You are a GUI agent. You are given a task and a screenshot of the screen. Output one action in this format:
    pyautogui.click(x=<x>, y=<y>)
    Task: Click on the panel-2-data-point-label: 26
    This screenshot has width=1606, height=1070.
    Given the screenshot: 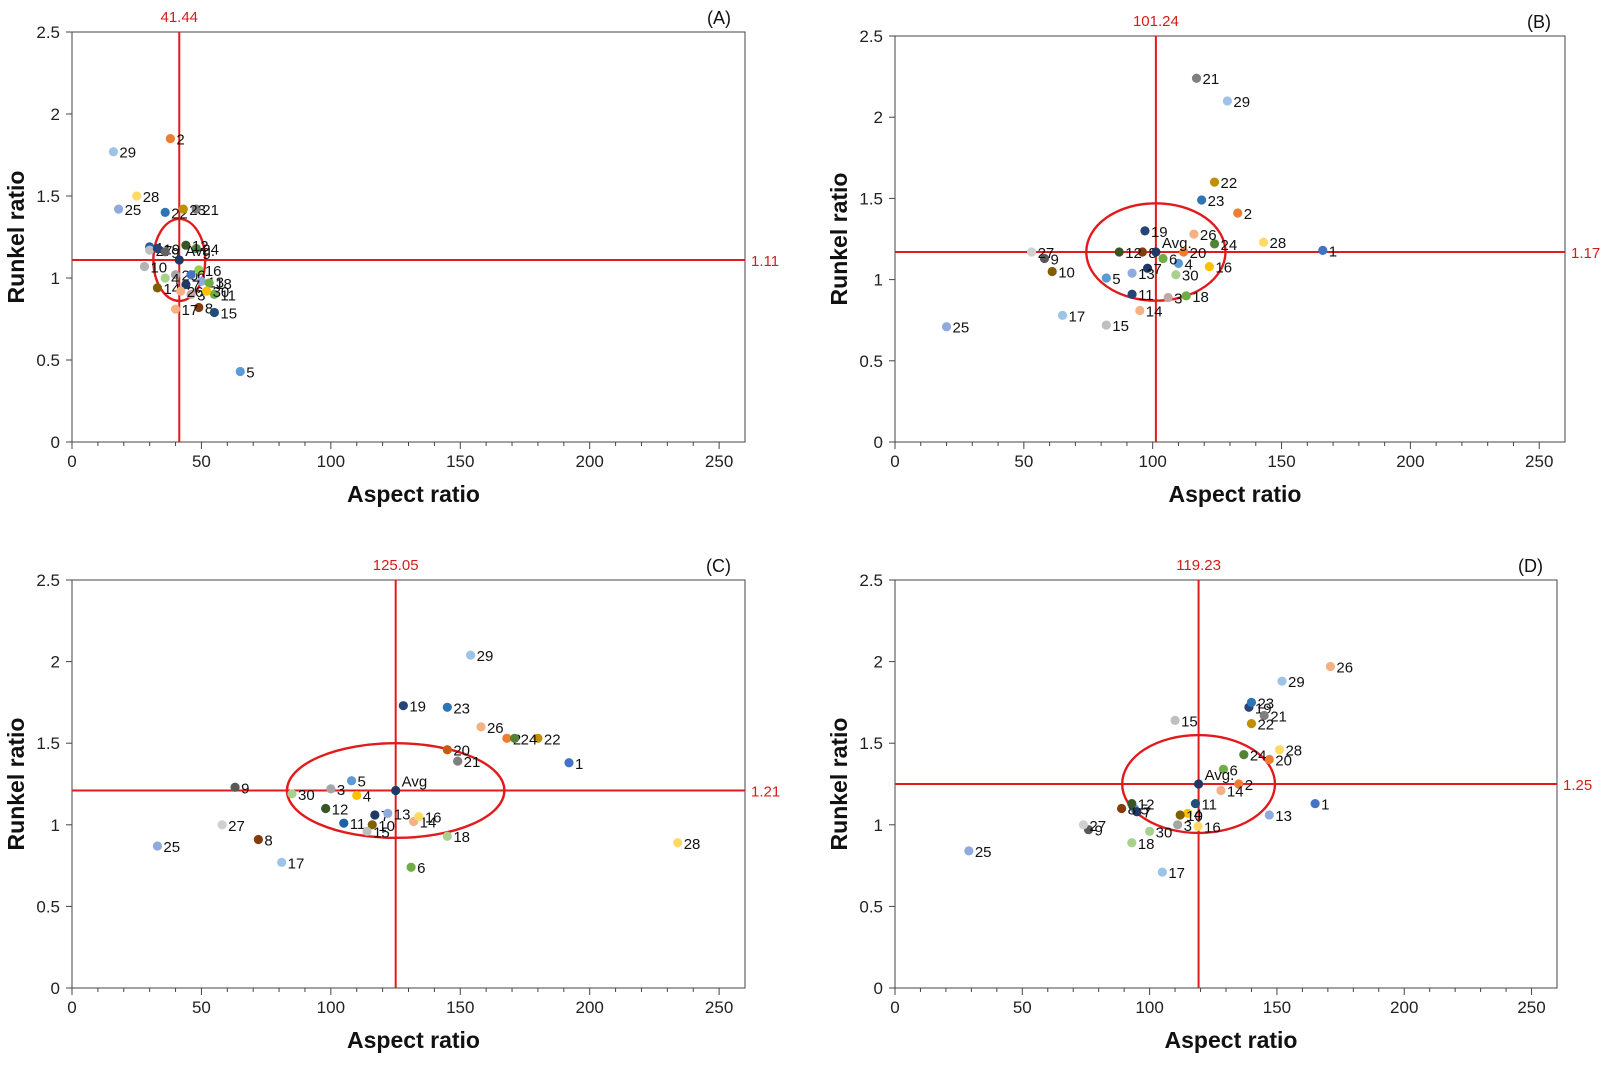 What is the action you would take?
    pyautogui.click(x=1208, y=235)
    